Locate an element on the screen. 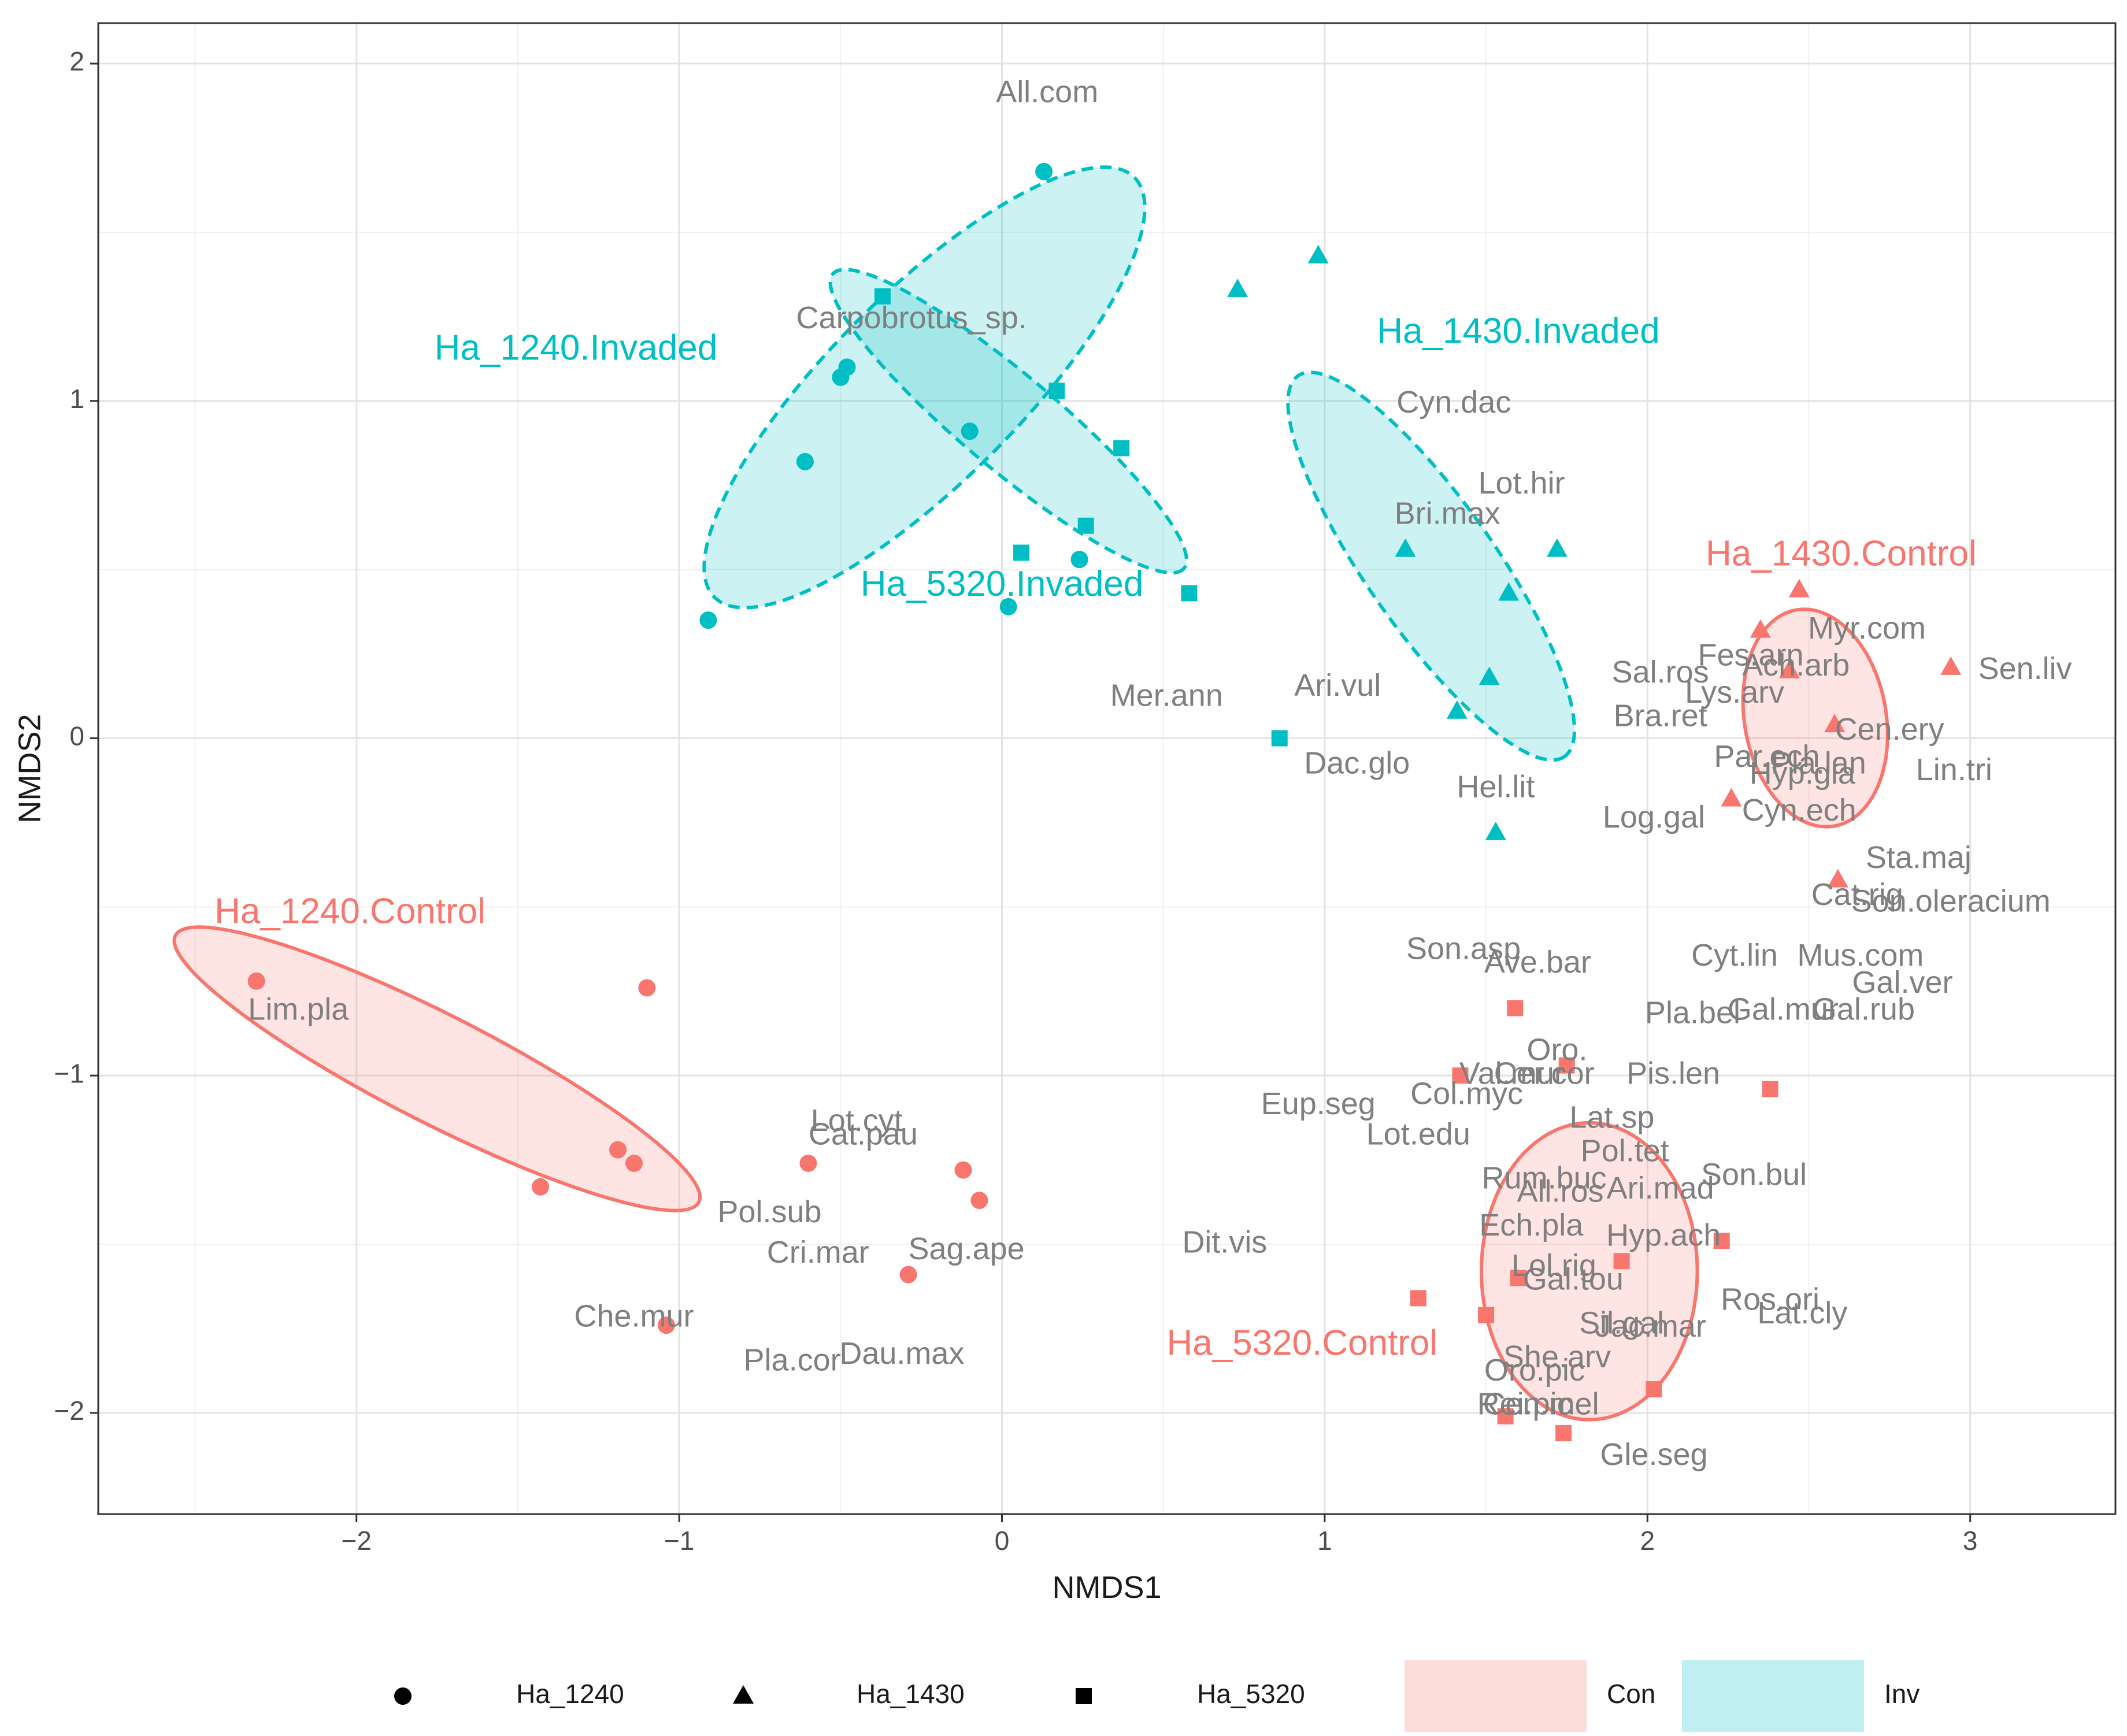 Image resolution: width=2127 pixels, height=1736 pixels. species-label: Gle.seg is located at coordinates (1653, 1454).